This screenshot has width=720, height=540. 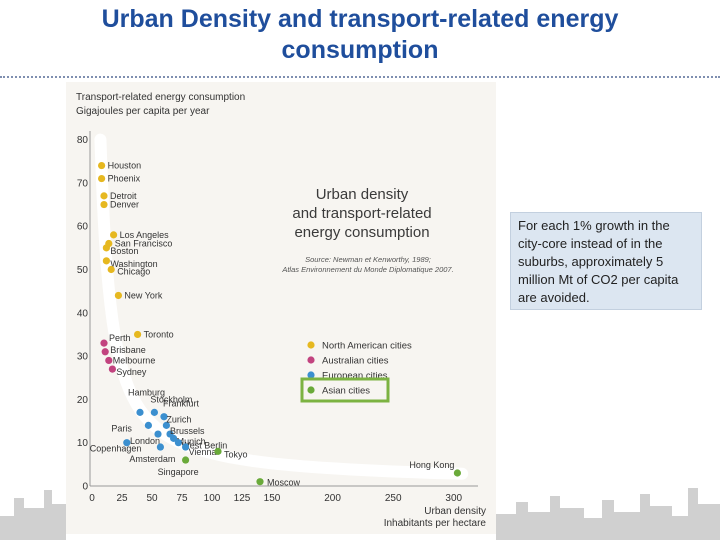 I want to click on x-axis-title-line: Urban density, so click(x=455, y=511).